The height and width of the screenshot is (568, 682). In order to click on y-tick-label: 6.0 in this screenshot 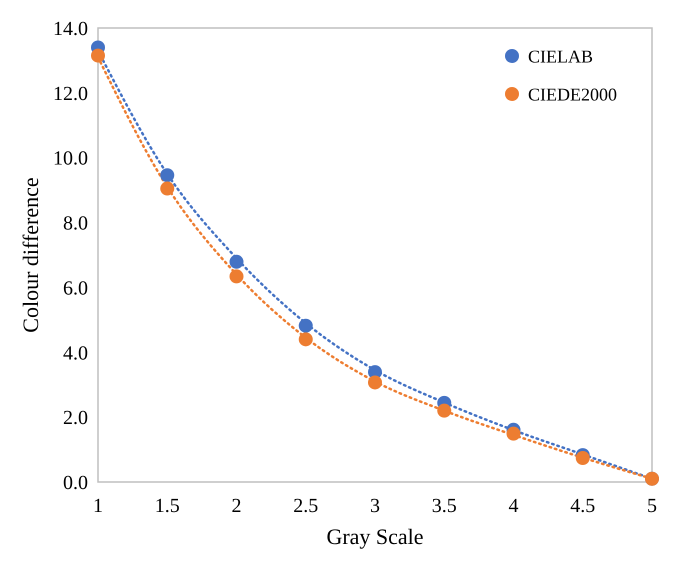, I will do `click(75, 288)`.